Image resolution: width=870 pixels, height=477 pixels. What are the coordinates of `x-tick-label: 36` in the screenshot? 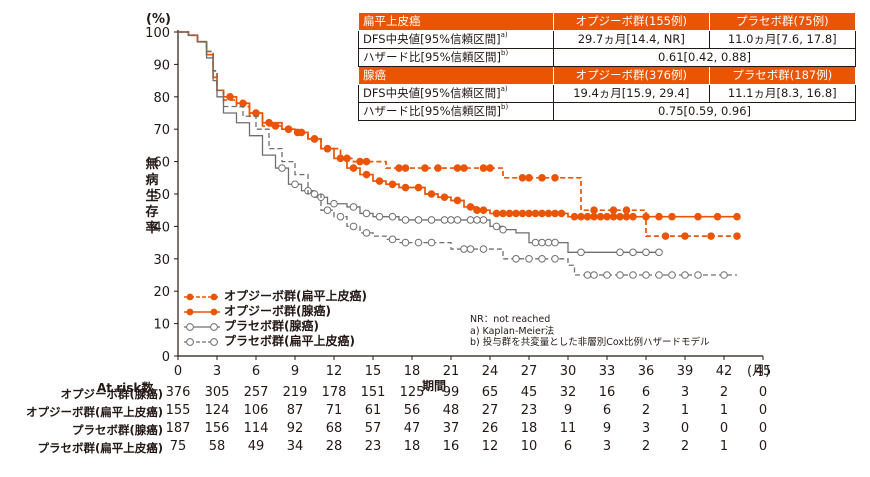 It's located at (646, 371).